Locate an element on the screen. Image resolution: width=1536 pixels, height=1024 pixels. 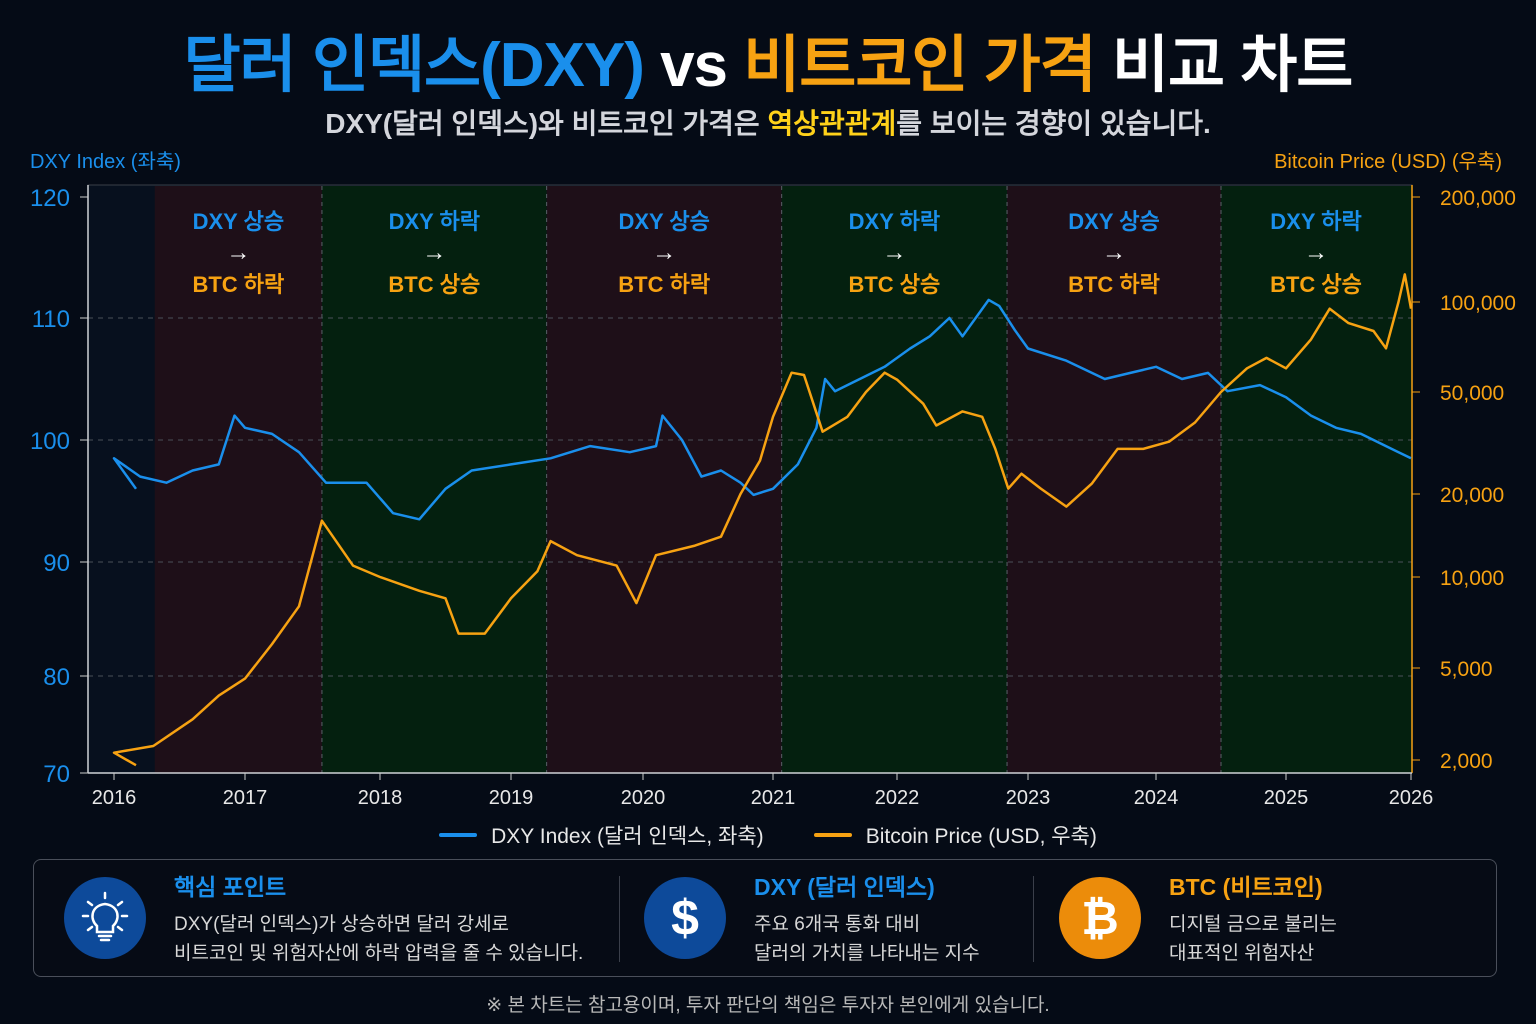
title-vs: vs is located at coordinates (693, 65).